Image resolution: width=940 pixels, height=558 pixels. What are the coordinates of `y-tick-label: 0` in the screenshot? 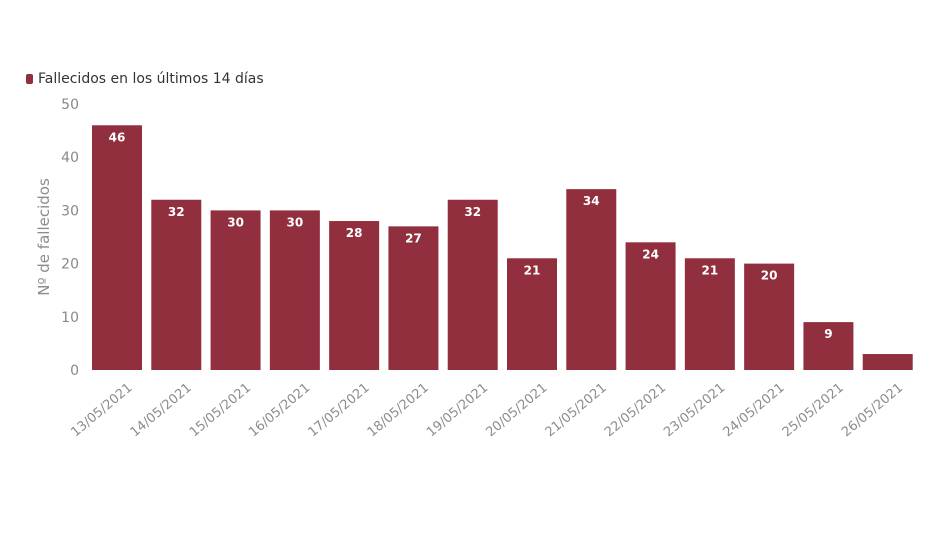 It's located at (74, 371).